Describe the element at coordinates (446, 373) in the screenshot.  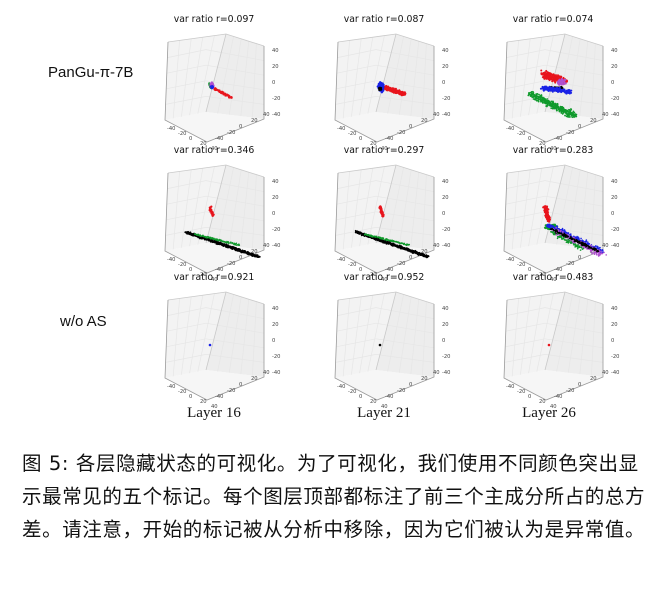
I see `z-tick-label: -40` at that location.